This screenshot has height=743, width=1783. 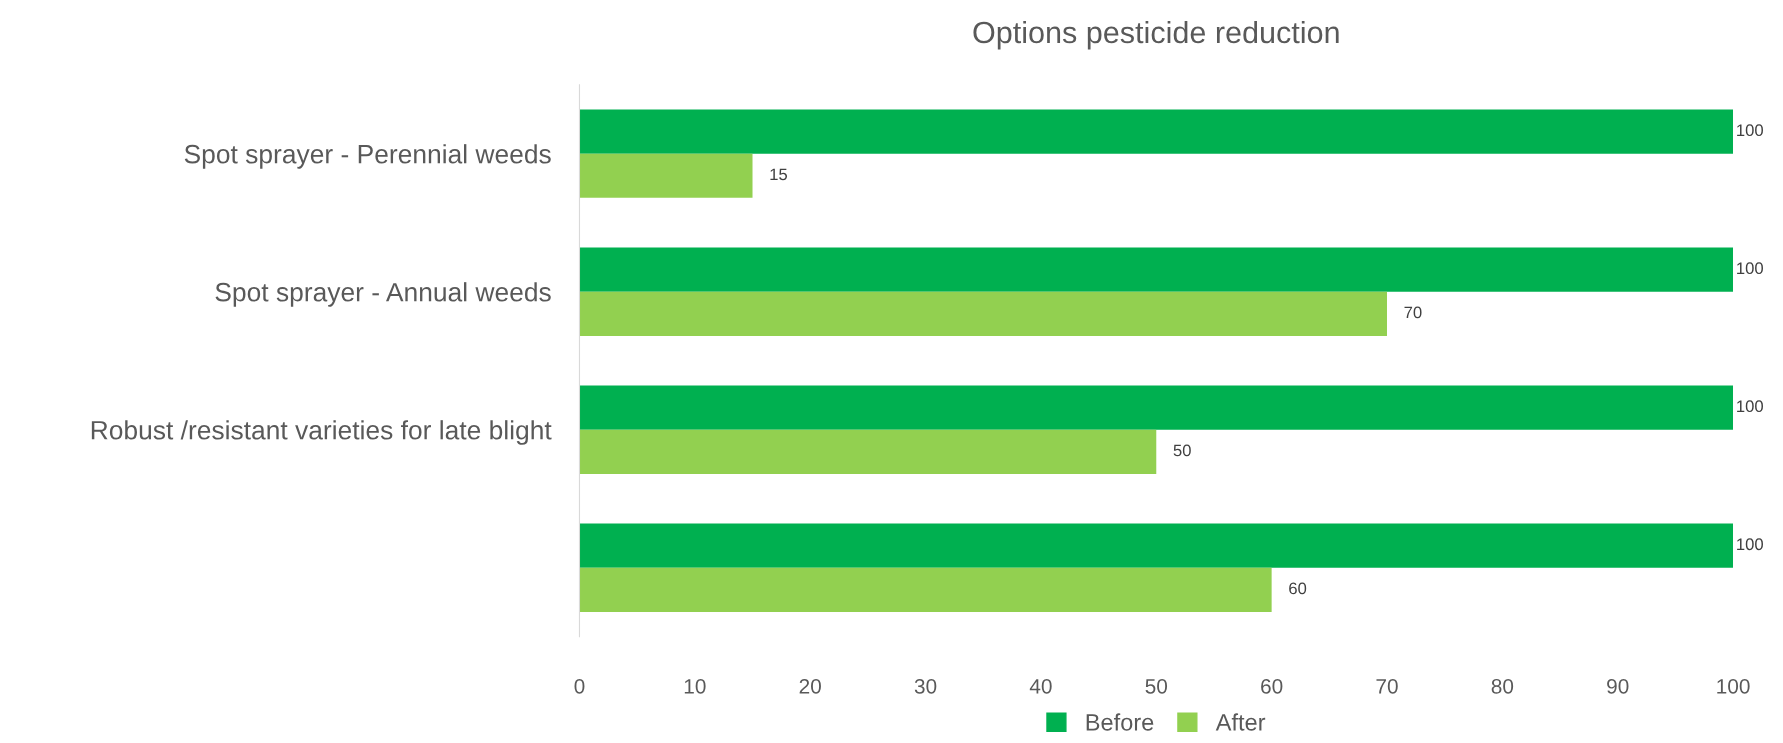 What do you see at coordinates (1120, 722) in the screenshot?
I see `legend-label: Before` at bounding box center [1120, 722].